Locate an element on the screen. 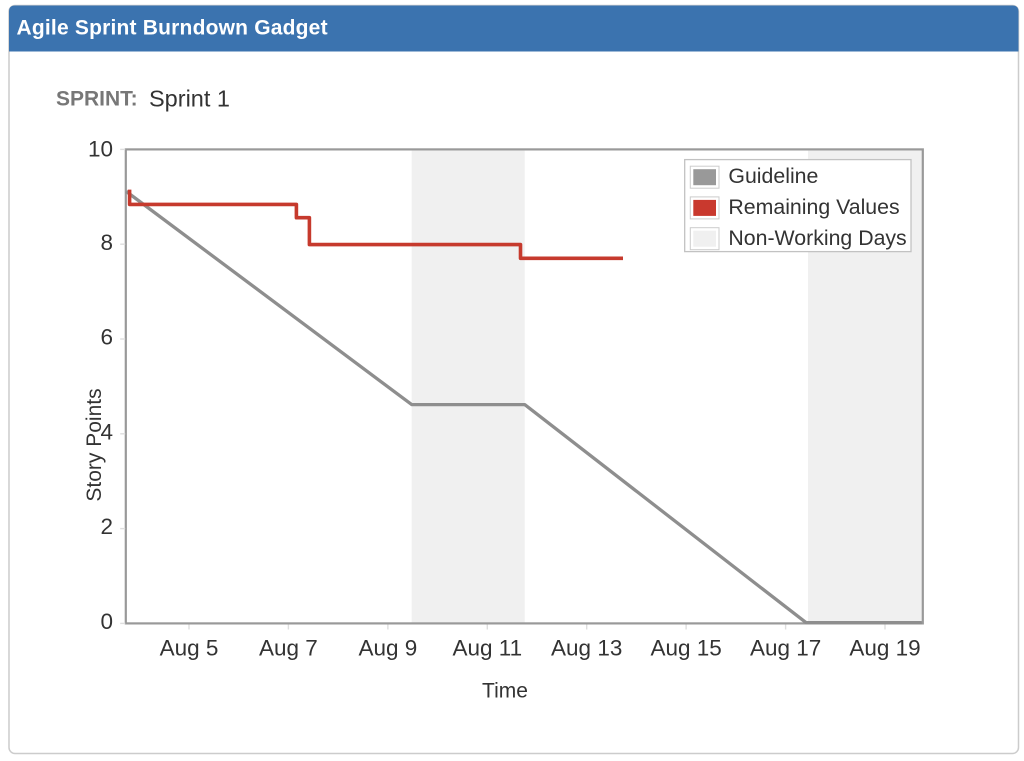 The width and height of the screenshot is (1024, 761). svg-text: 8 is located at coordinates (106, 242).